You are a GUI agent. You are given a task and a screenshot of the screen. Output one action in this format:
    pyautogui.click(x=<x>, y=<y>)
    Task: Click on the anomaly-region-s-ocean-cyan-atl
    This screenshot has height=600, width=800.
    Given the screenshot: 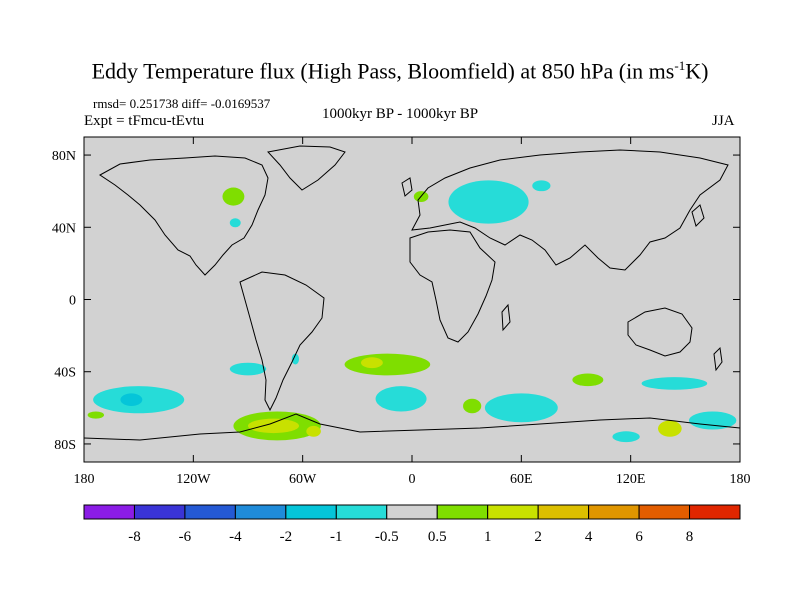 What is the action you would take?
    pyautogui.click(x=401, y=399)
    